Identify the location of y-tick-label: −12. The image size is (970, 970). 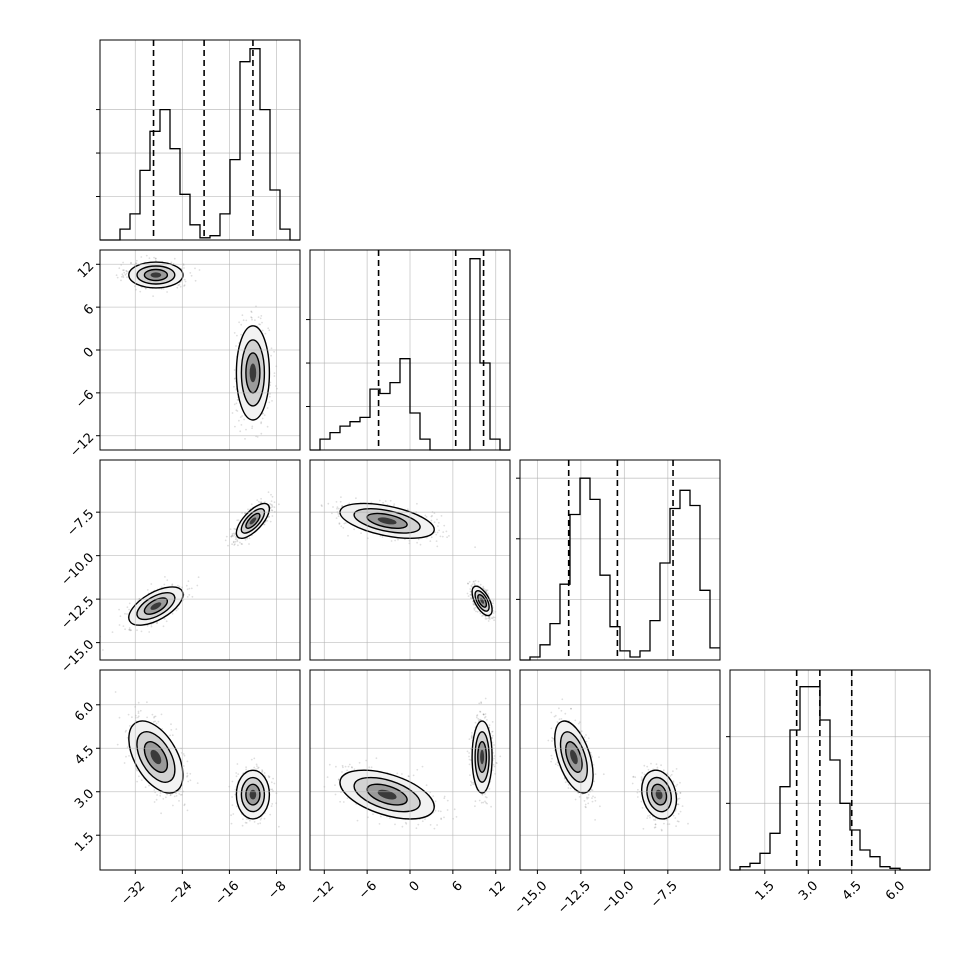
(82, 445).